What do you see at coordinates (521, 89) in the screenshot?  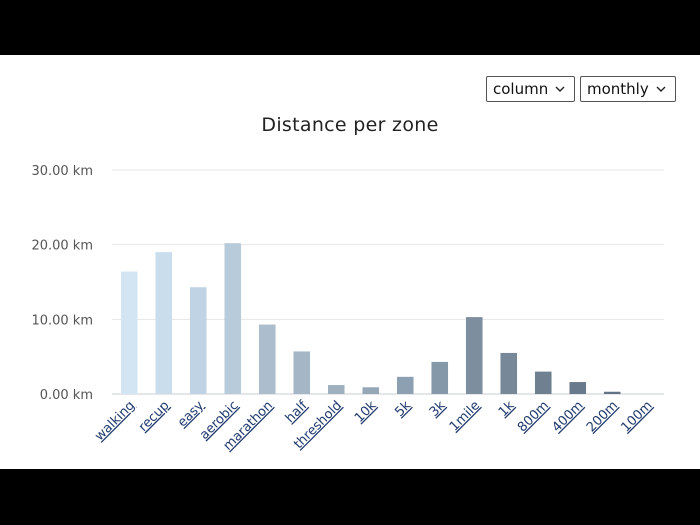 I see `chart-type-value: column` at bounding box center [521, 89].